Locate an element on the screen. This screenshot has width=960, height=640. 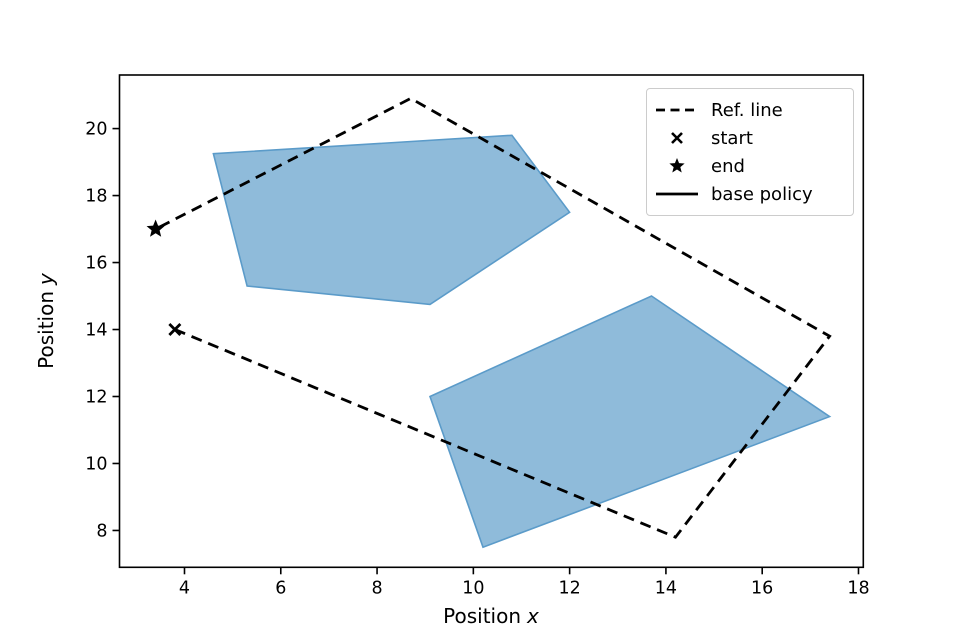
legend-label-end: end is located at coordinates (728, 166).